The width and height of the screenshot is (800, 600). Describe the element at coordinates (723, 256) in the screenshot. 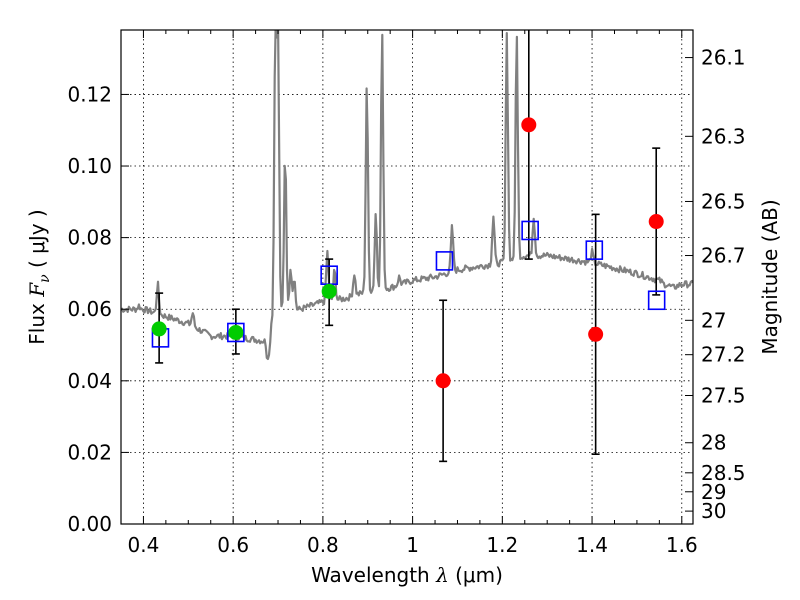

I see `right-tick-label: 26.7` at that location.